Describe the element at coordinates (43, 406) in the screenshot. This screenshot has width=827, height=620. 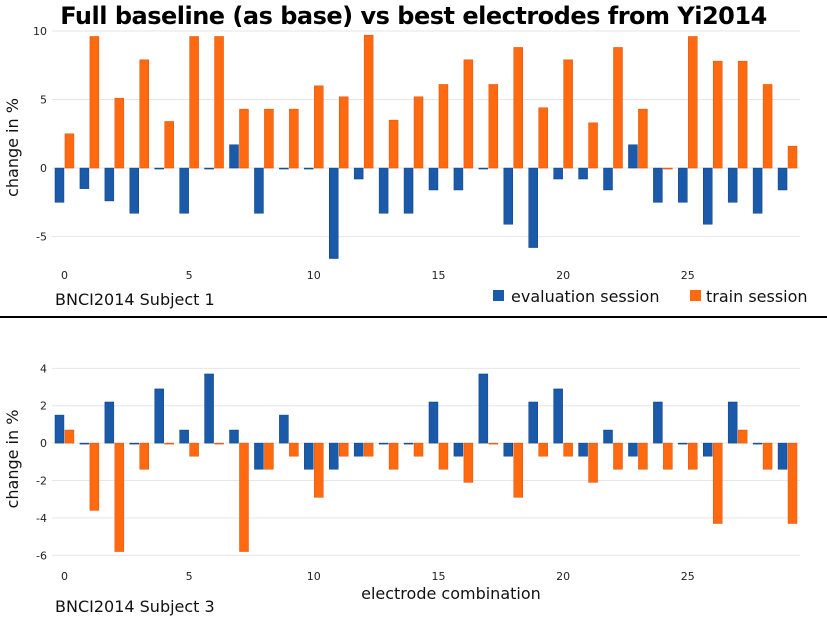
I see `y-tick-label: 2` at that location.